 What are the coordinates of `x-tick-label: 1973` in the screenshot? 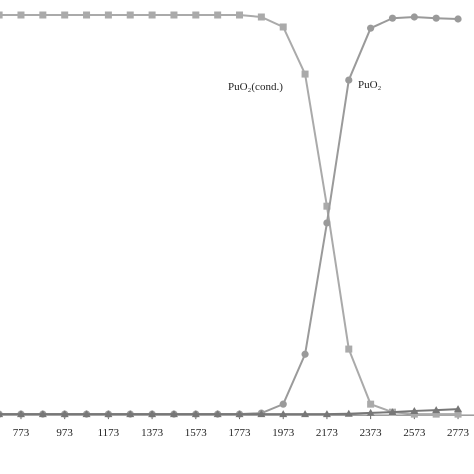 It's located at (283, 433).